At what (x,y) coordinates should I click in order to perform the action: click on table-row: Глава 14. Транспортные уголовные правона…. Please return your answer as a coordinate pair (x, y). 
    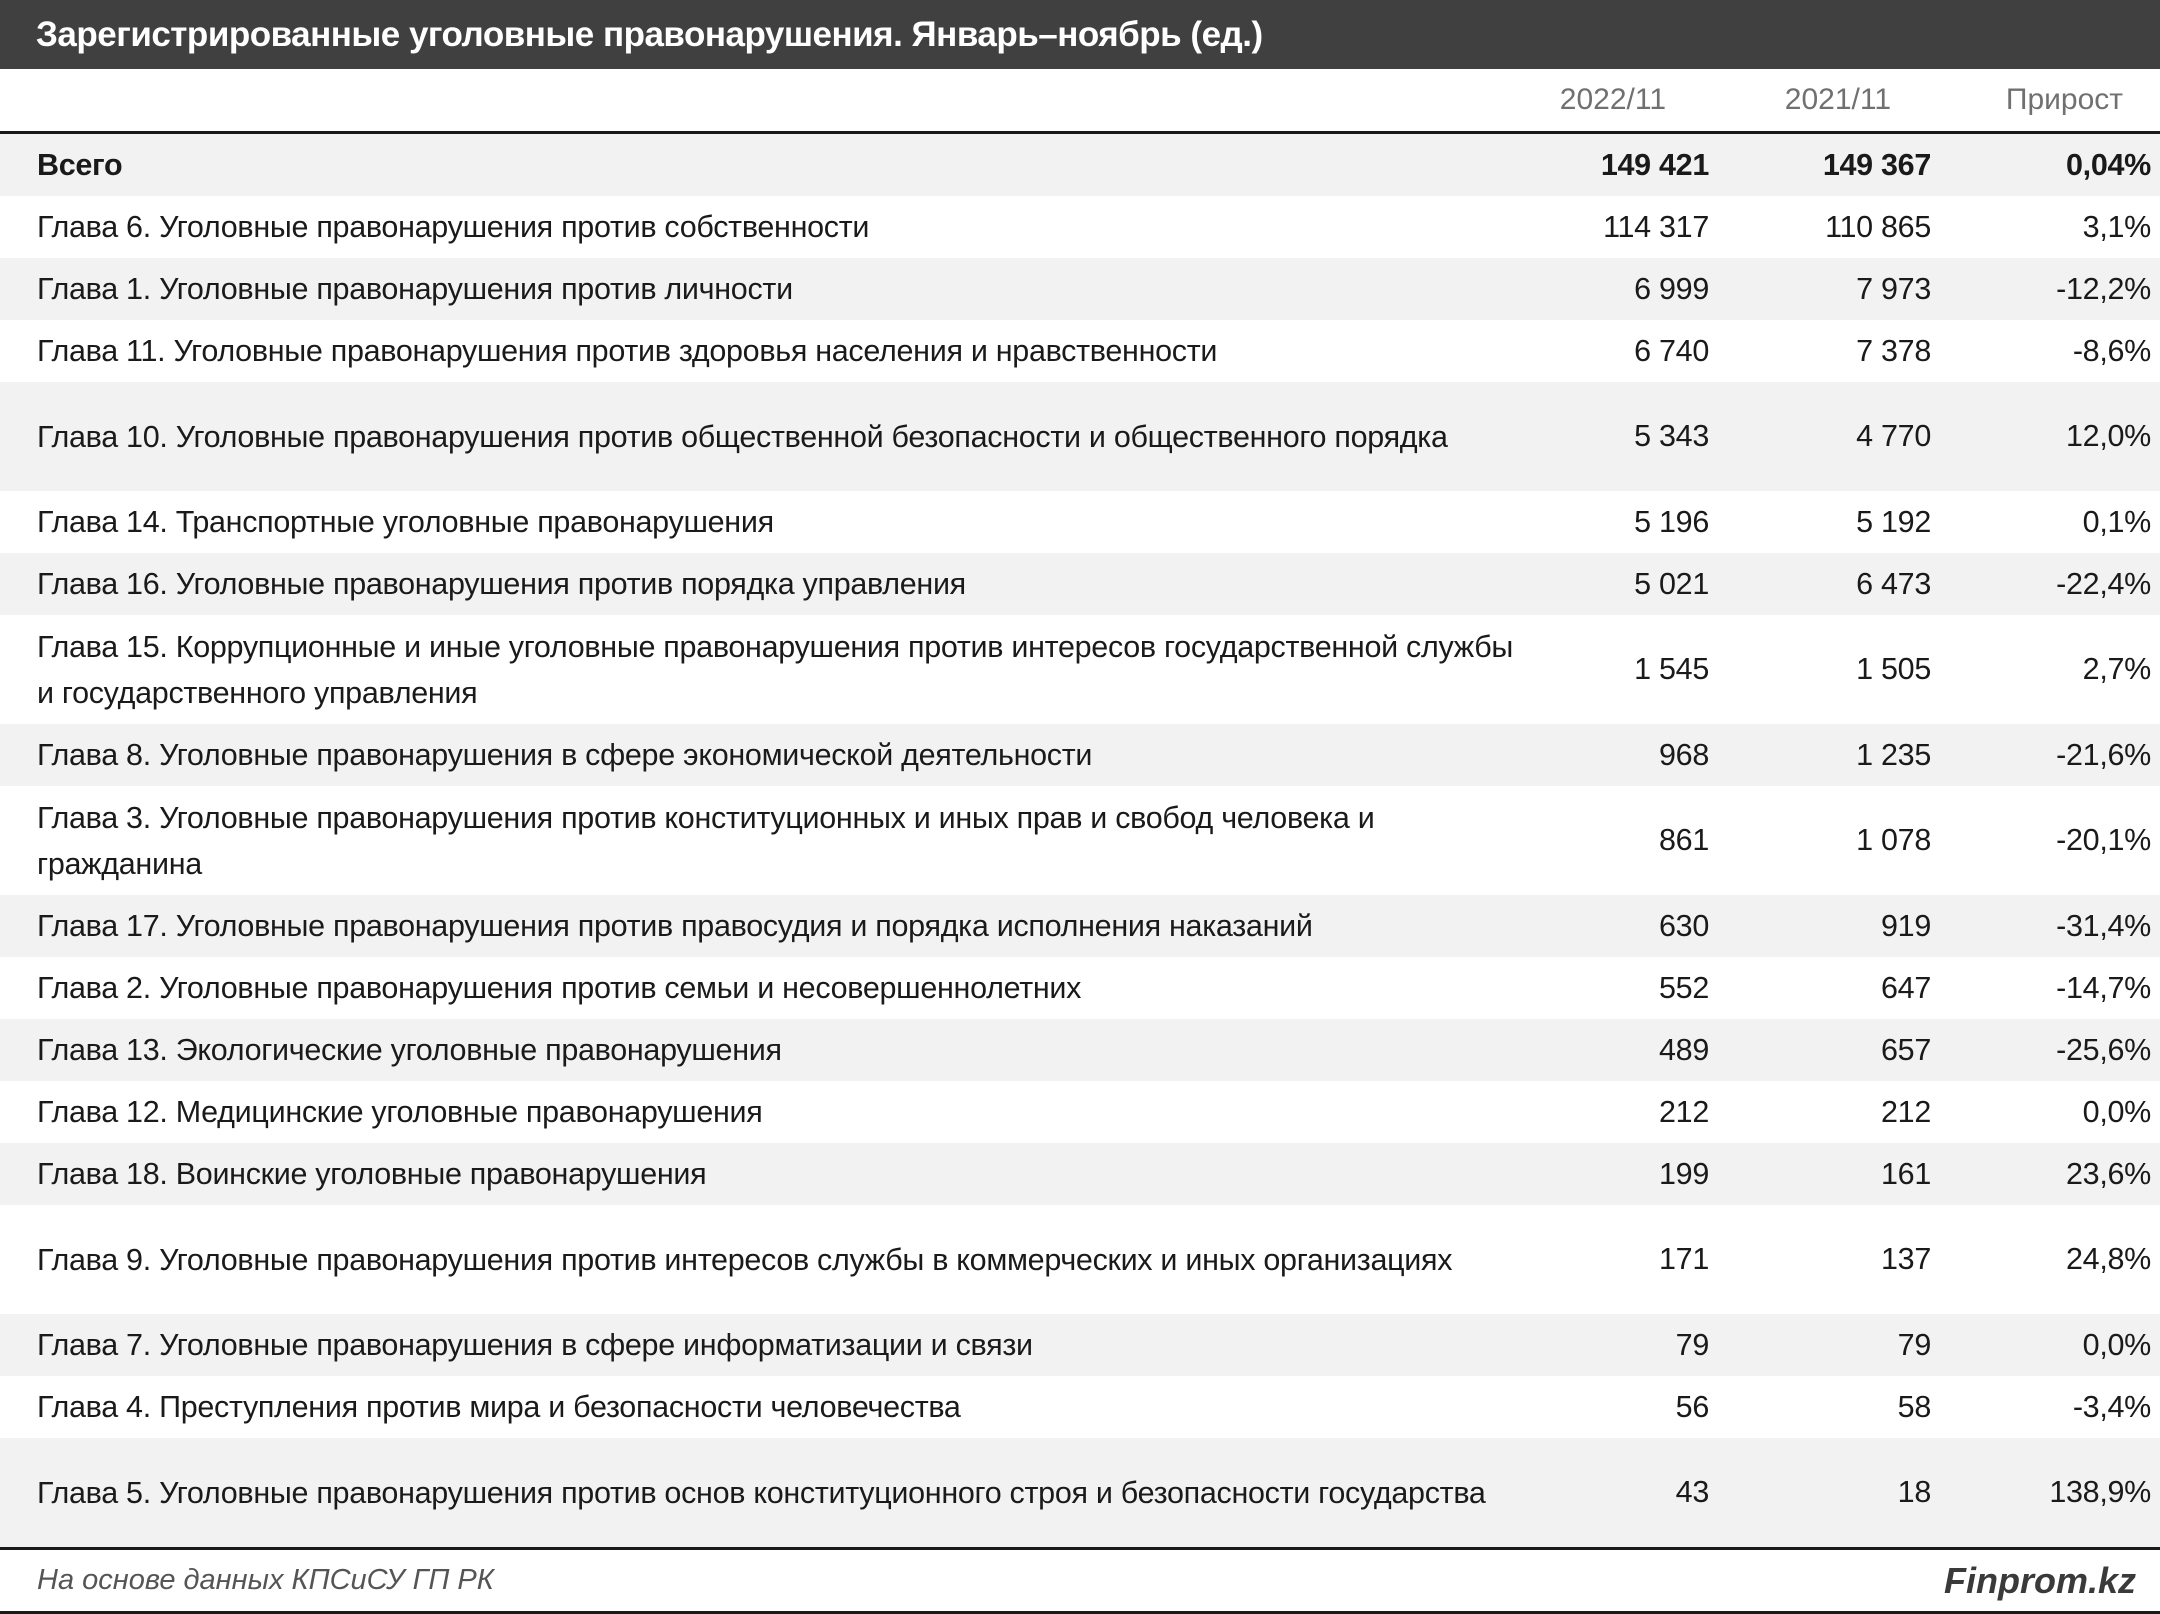
    Looking at the image, I should click on (1080, 522).